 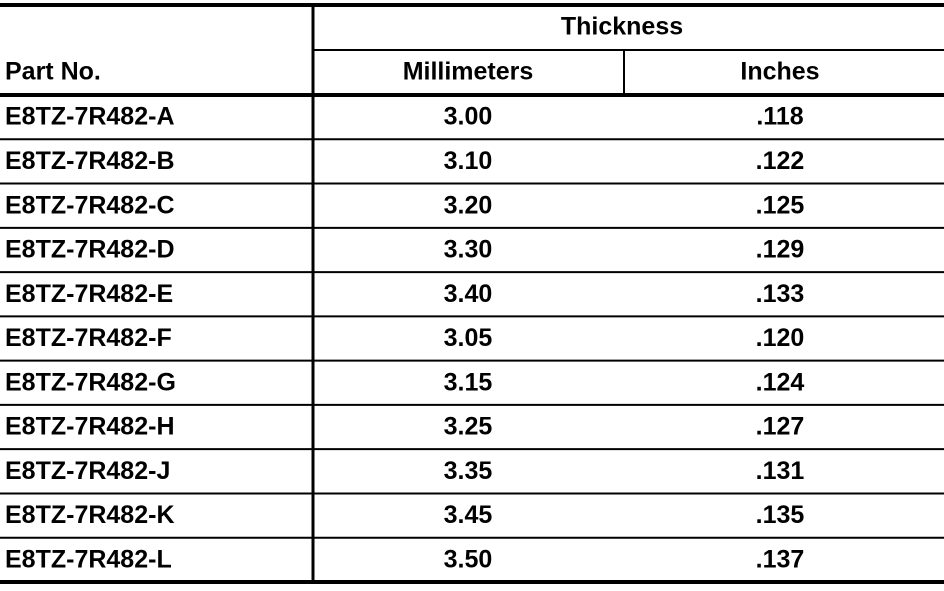 What do you see at coordinates (780, 382) in the screenshot?
I see `thickness-in: .124` at bounding box center [780, 382].